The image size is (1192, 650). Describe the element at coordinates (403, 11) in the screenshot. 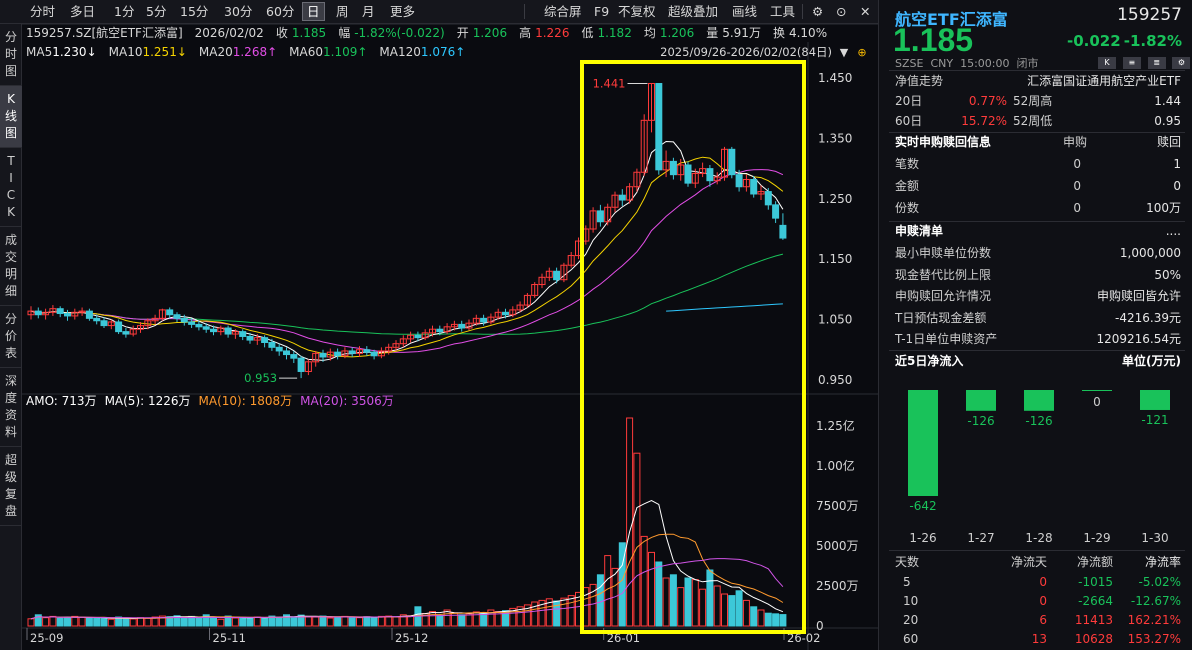

I see `period-tab: 更多` at that location.